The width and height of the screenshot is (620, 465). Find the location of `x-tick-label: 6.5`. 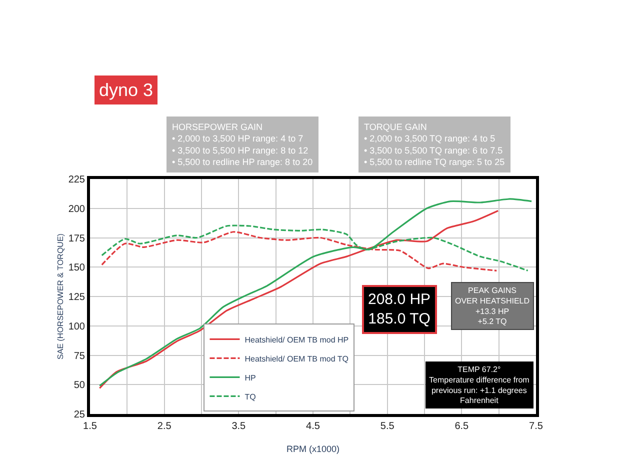

x-tick-label: 6.5 is located at coordinates (462, 426).